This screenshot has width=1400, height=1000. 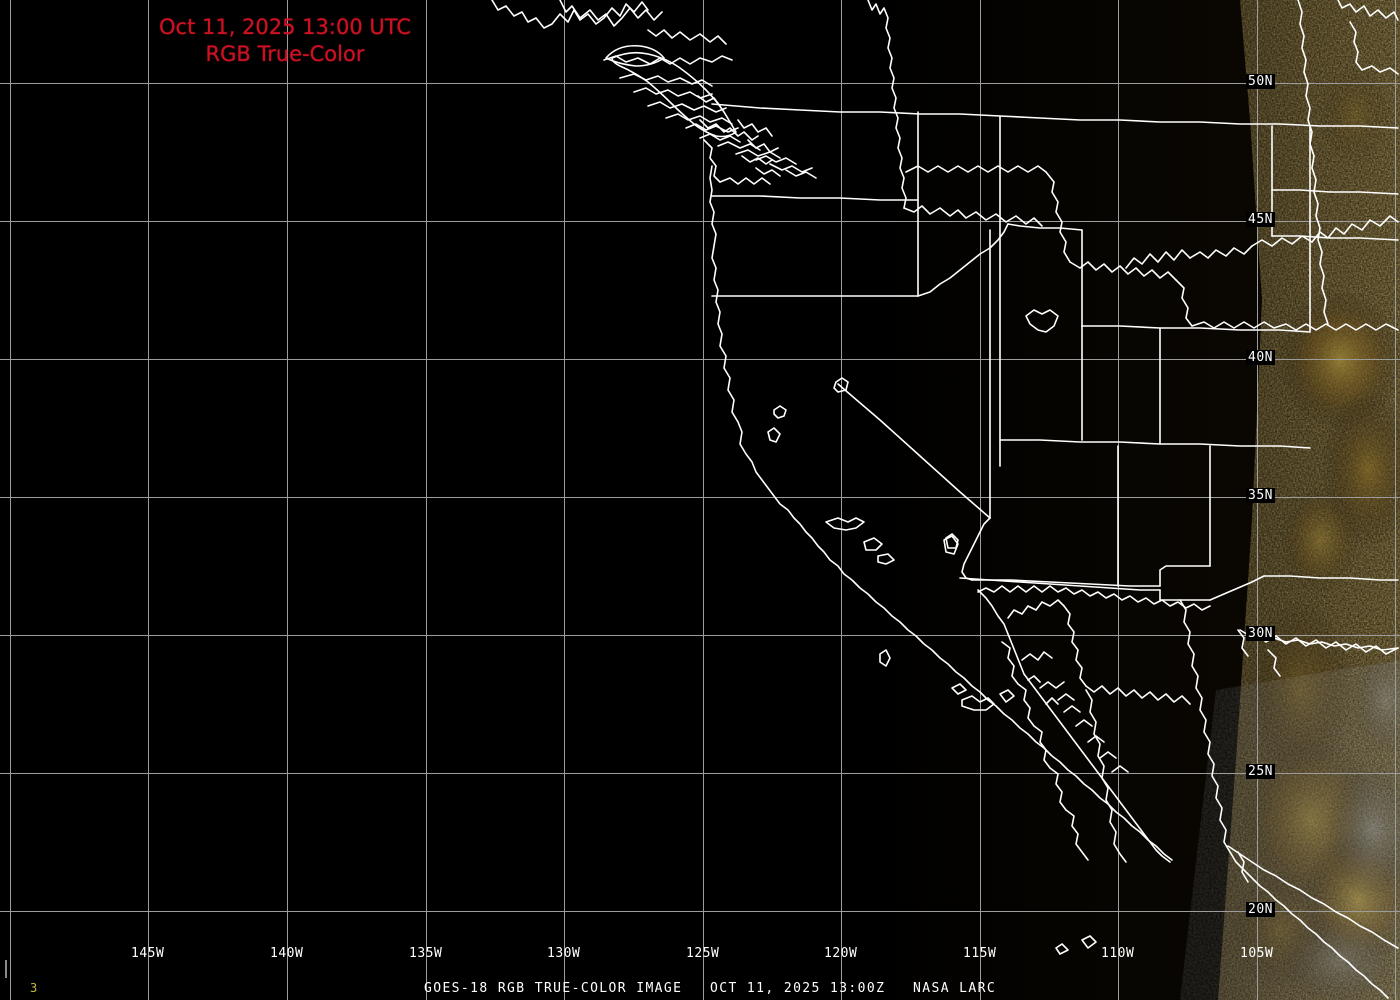 What do you see at coordinates (1260, 633) in the screenshot?
I see `lat-label-30n: 30N` at bounding box center [1260, 633].